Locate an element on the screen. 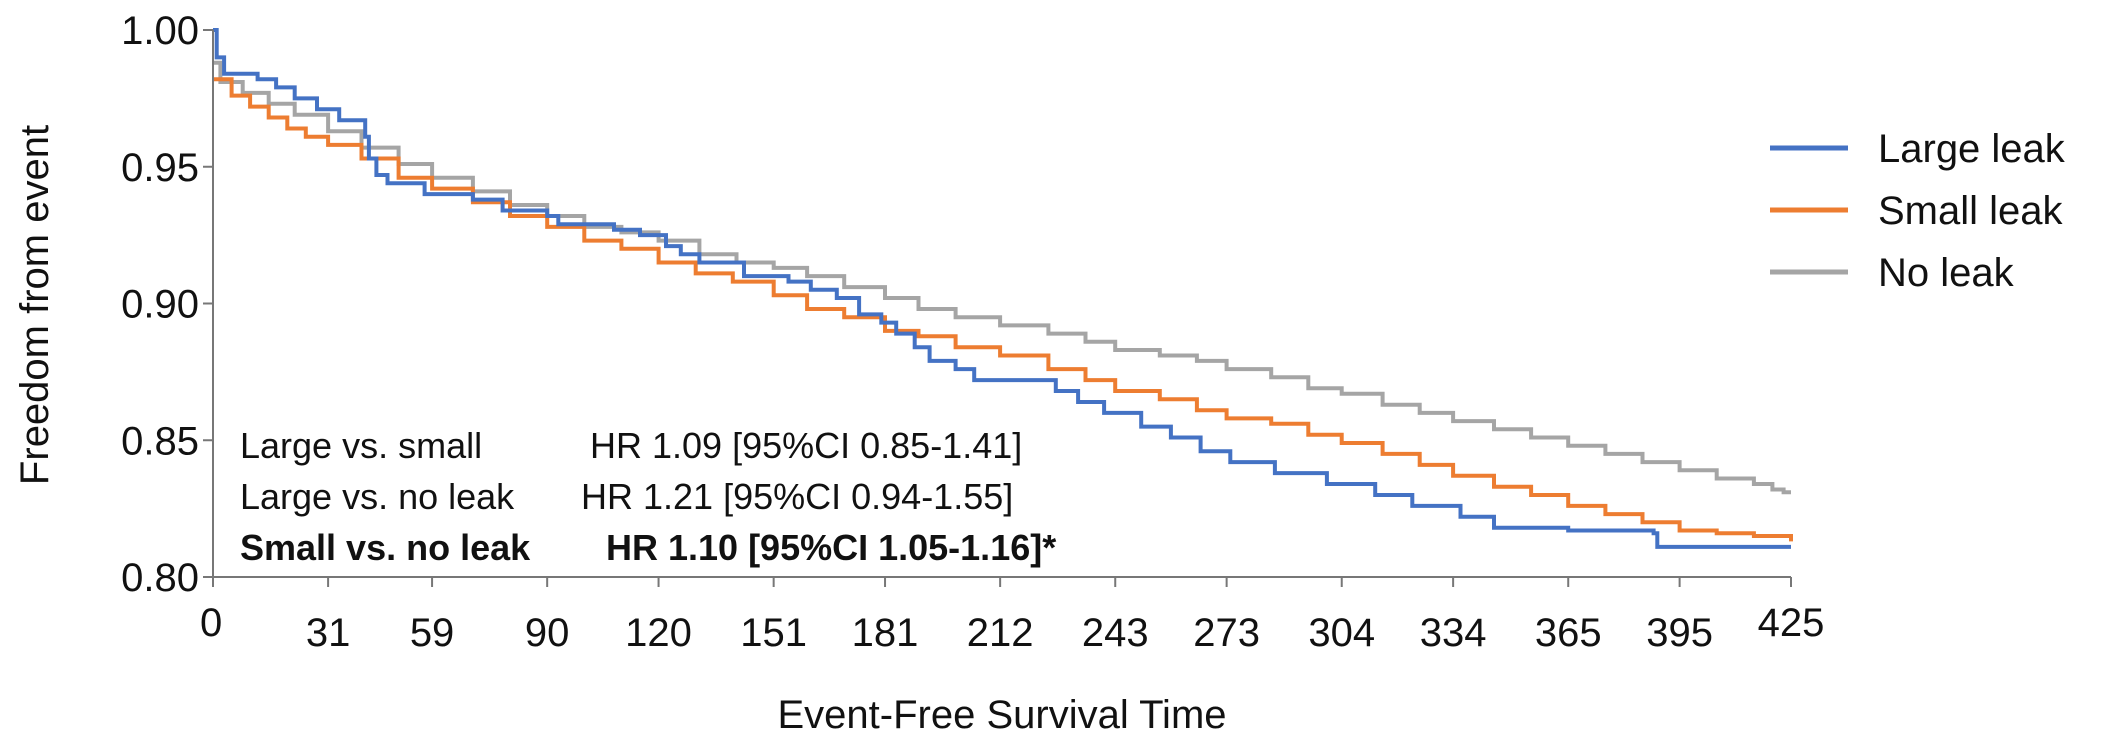 This screenshot has height=733, width=2119. x-tick-label: 90 is located at coordinates (547, 633).